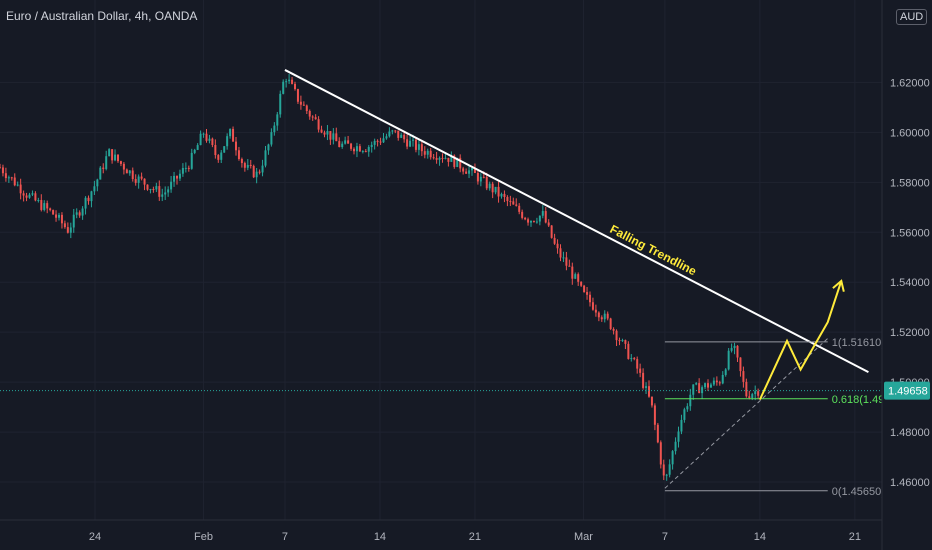  What do you see at coordinates (855, 537) in the screenshot?
I see `time-tick-label: 21` at bounding box center [855, 537].